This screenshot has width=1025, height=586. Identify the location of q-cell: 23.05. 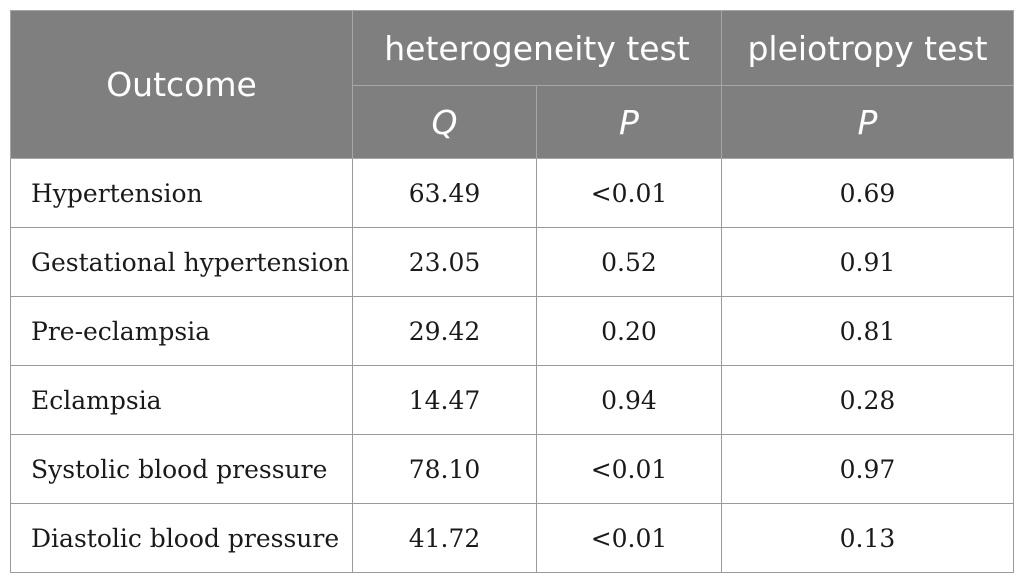
(444, 262).